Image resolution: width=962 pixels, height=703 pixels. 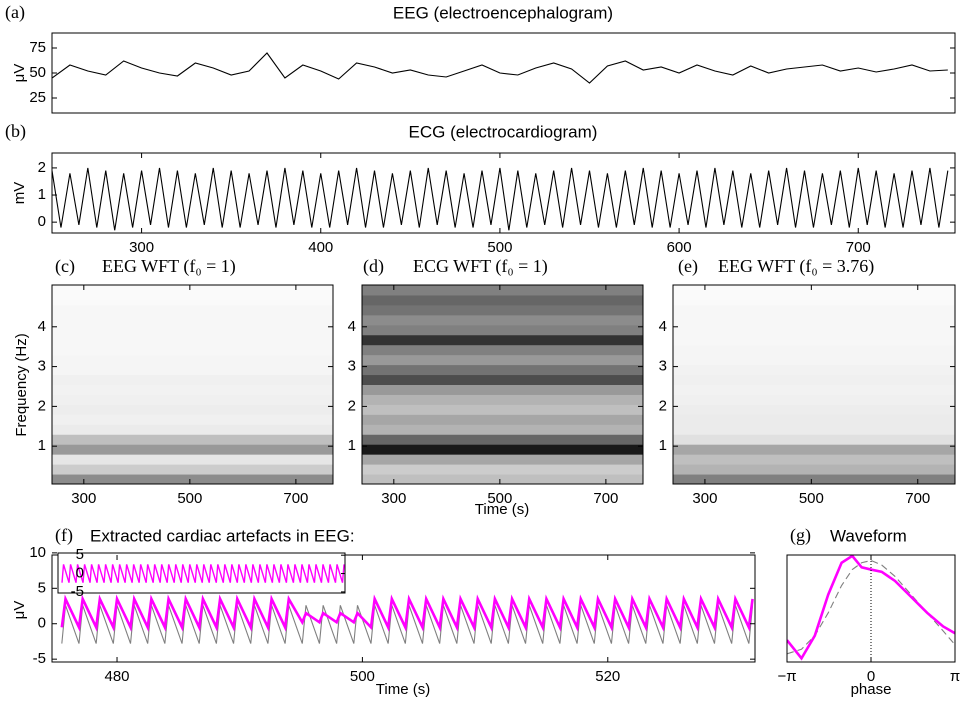 I want to click on x-tick-label: 700, so click(x=917, y=498).